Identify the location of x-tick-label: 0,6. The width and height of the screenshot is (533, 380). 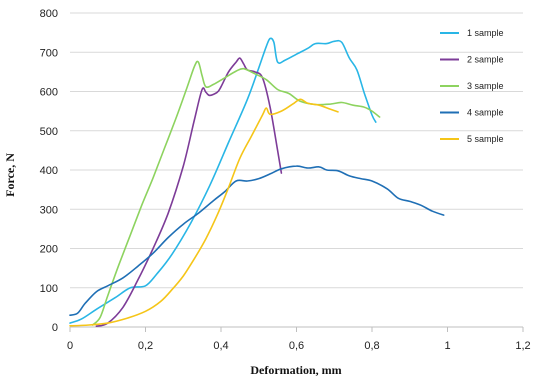
(296, 346).